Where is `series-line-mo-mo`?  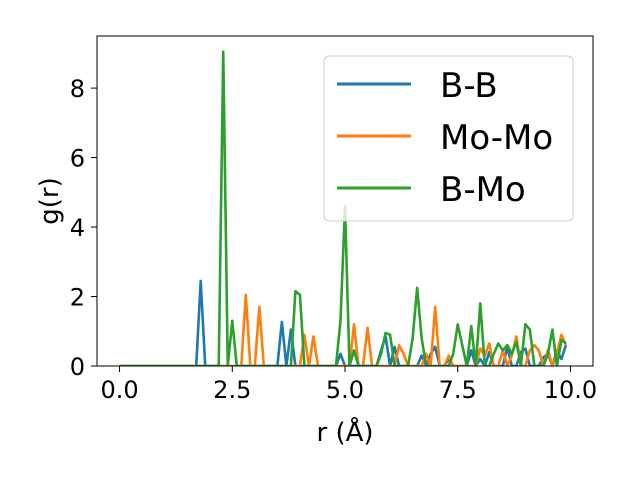 series-line-mo-mo is located at coordinates (343, 329).